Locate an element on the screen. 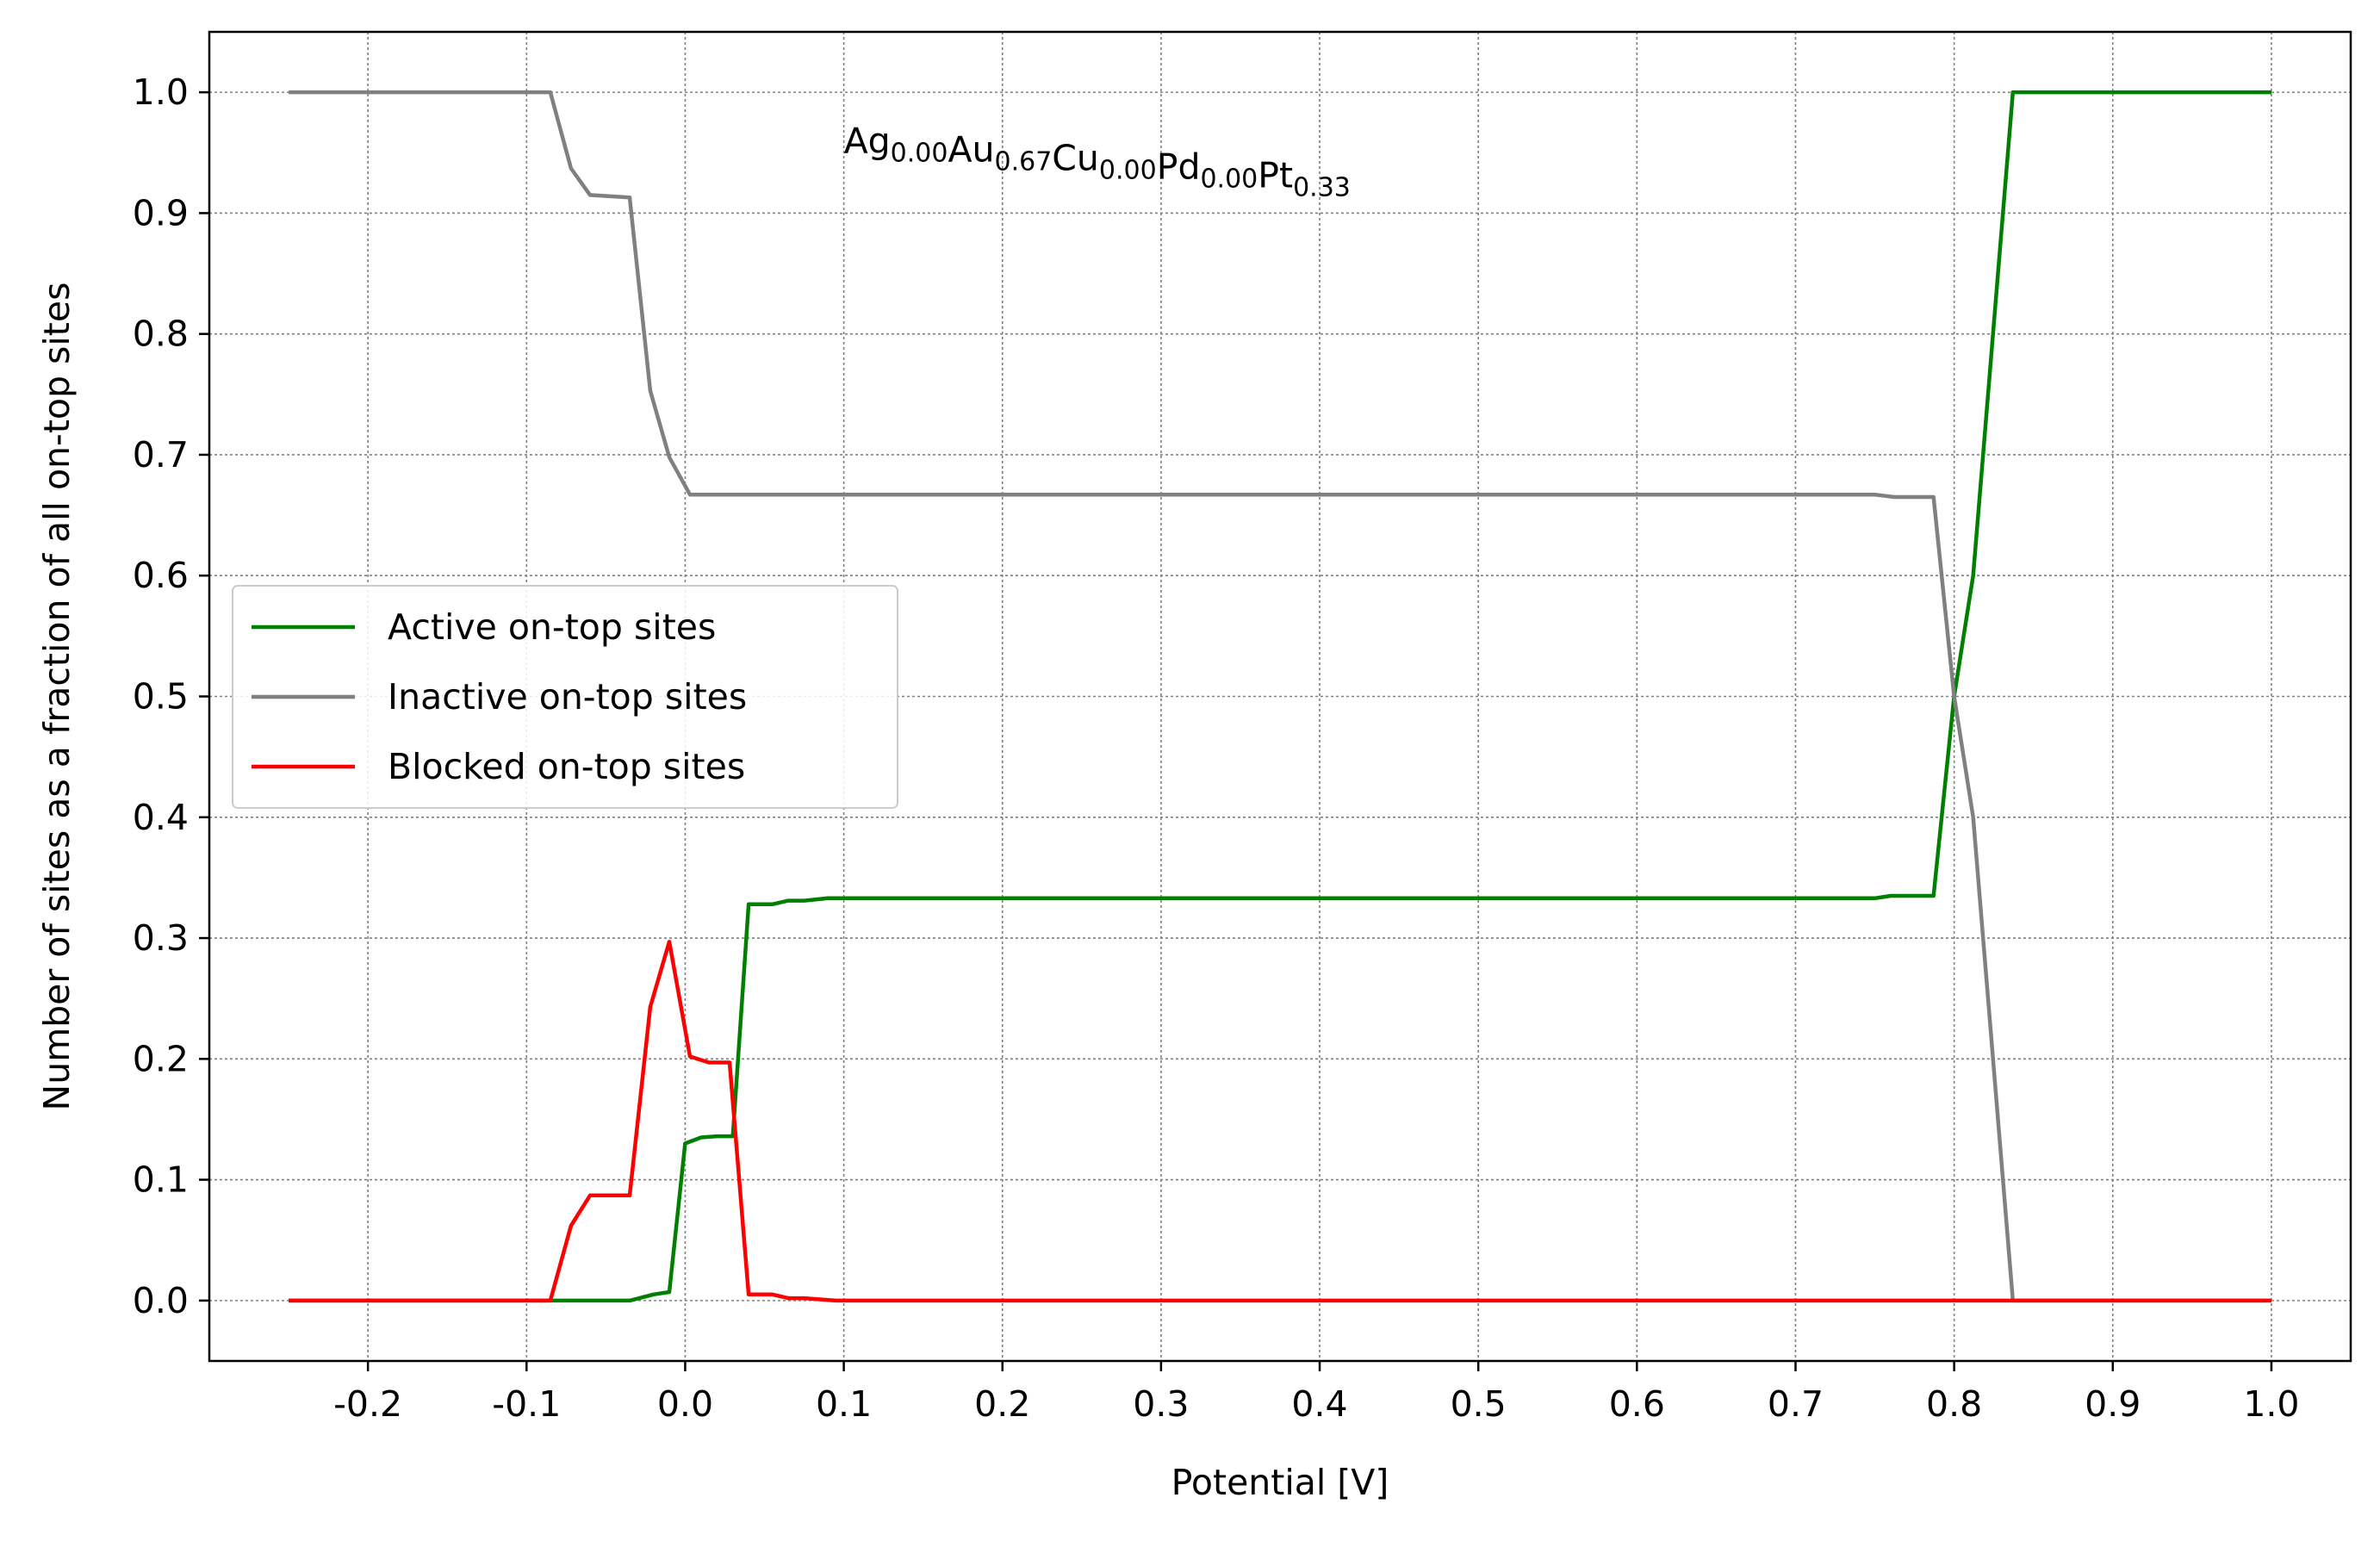  x-tick-label: 0.3 is located at coordinates (1161, 1404).